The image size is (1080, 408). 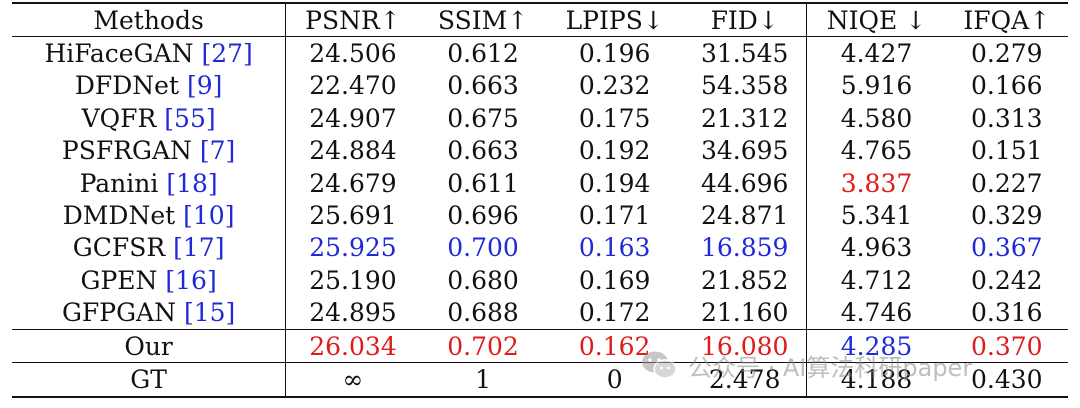 I want to click on method-cell: Panini [18], so click(x=149, y=183).